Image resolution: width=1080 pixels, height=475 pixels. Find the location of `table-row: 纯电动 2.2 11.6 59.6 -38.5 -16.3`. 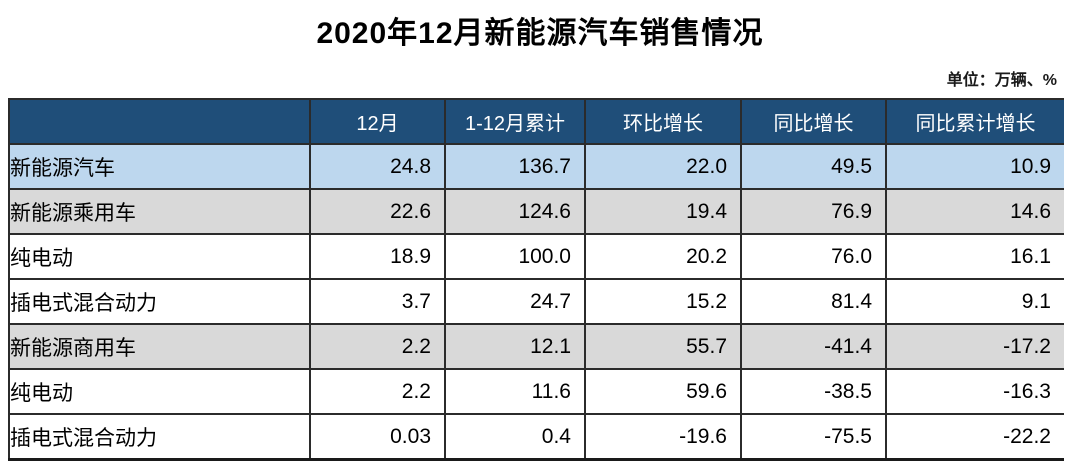

table-row: 纯电动 2.2 11.6 59.6 -38.5 -16.3 is located at coordinates (536, 391).